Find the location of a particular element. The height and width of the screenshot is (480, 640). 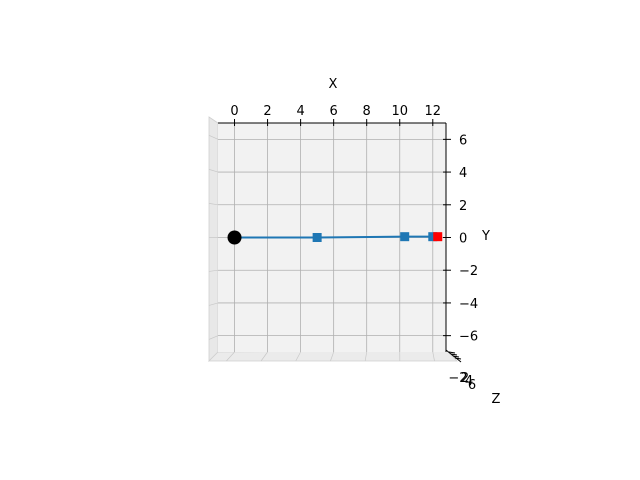

z-axis-tick-labels: 246−2 is located at coordinates (462, 382).